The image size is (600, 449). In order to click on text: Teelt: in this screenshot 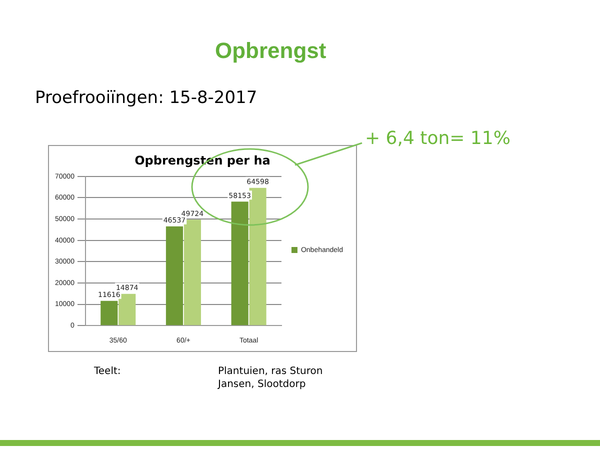, I will do `click(107, 371)`.